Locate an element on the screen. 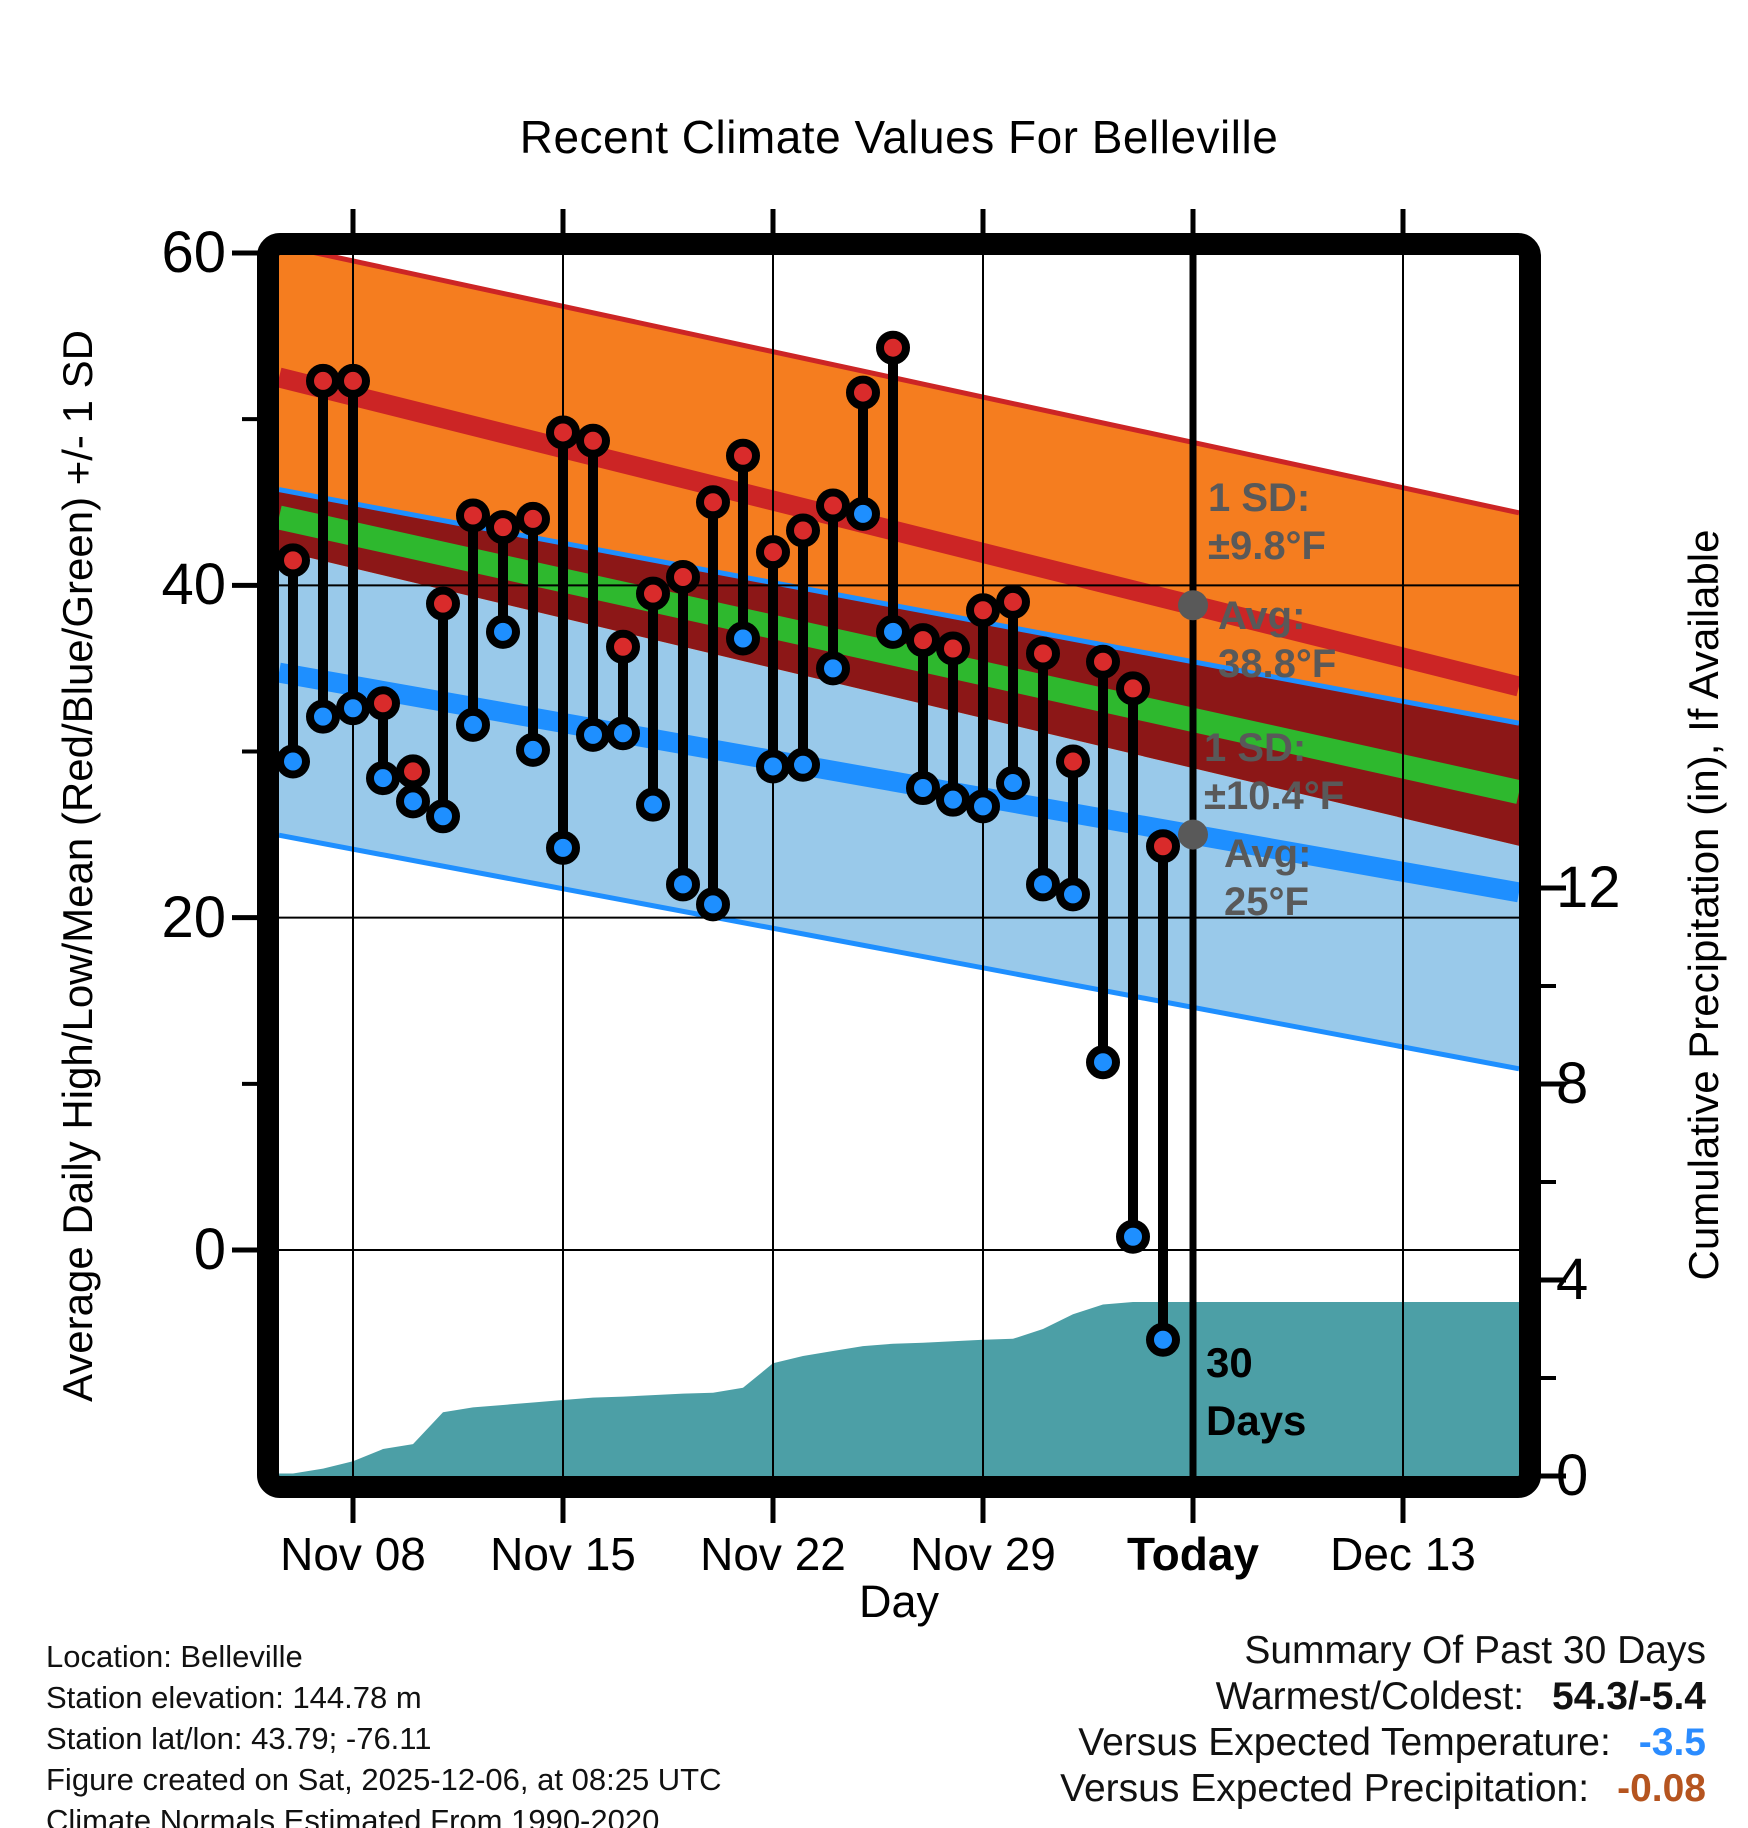 The image size is (1748, 1828). low-dot-Nov 17 is located at coordinates (623, 733).